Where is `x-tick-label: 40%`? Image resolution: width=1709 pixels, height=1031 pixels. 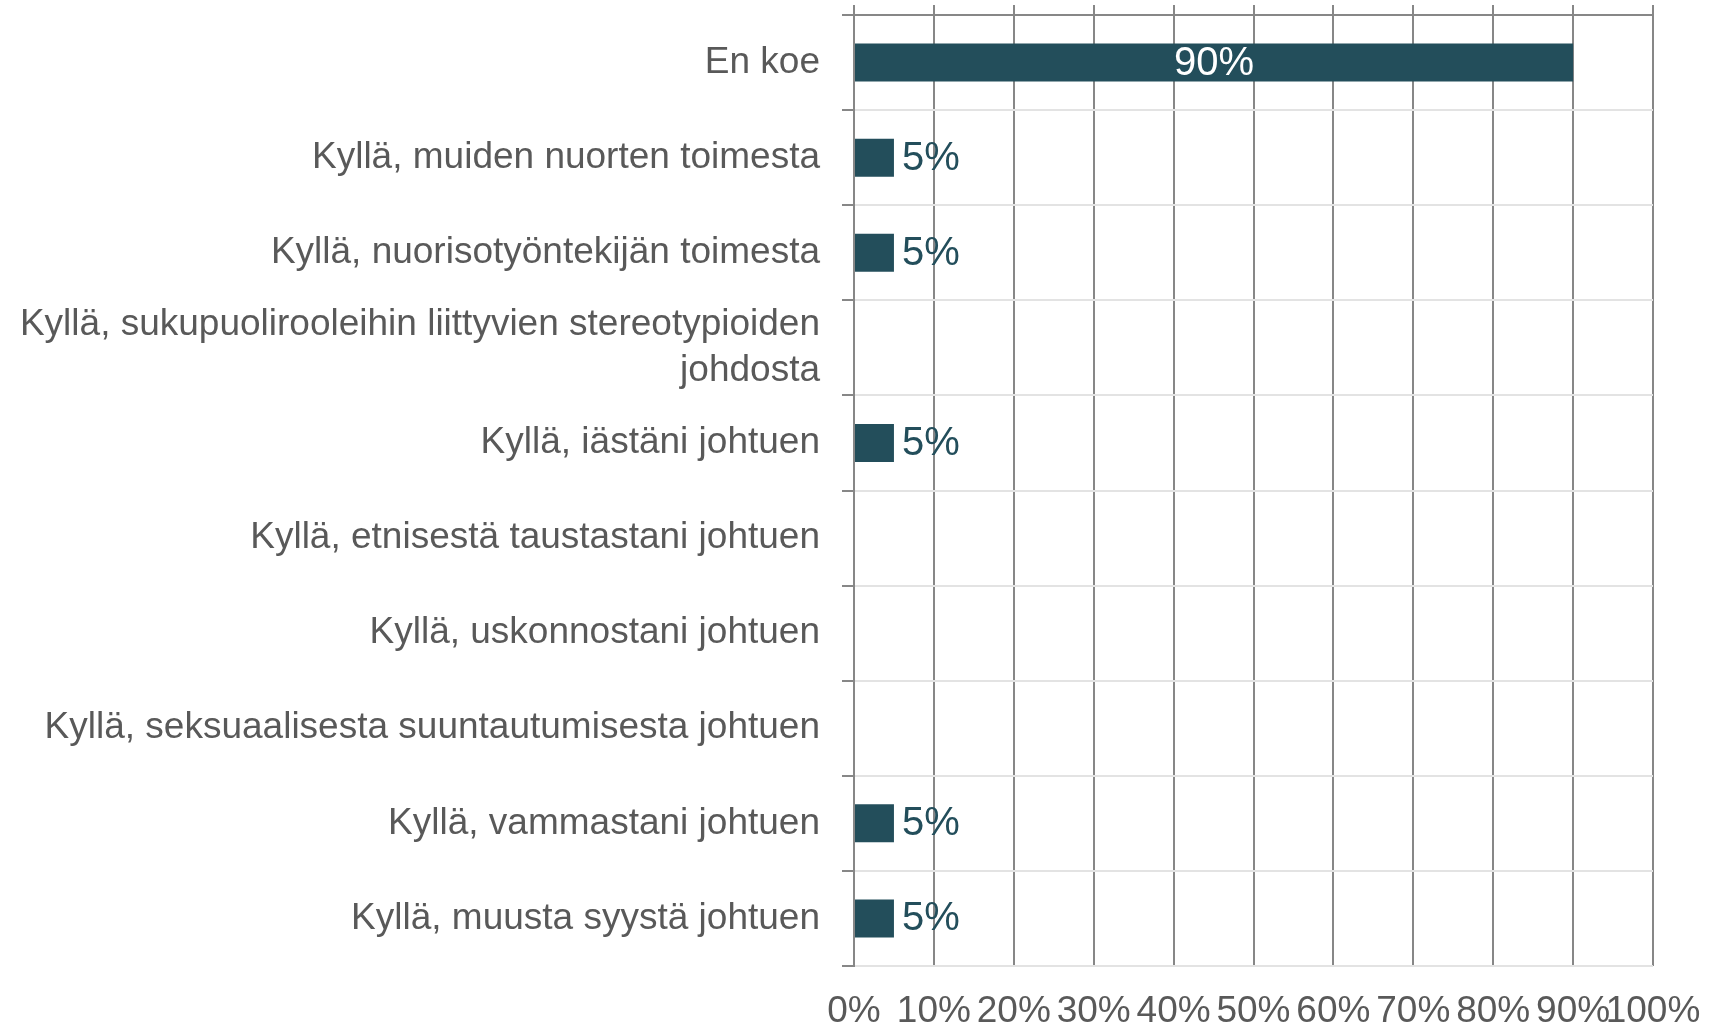 x-tick-label: 40% is located at coordinates (1173, 1010).